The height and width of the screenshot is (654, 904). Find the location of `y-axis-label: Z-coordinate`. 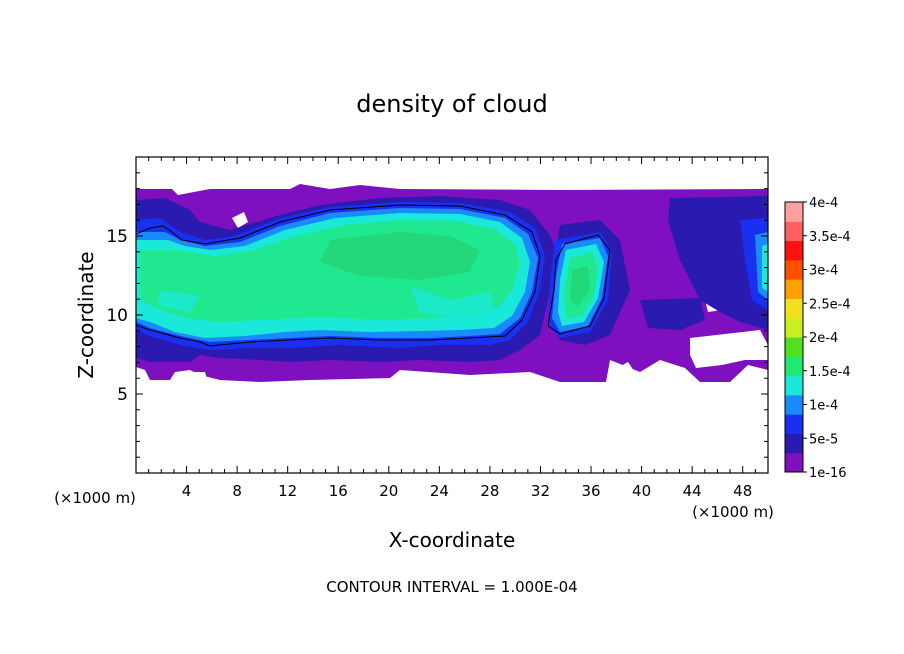

y-axis-label: Z-coordinate is located at coordinates (86, 314).